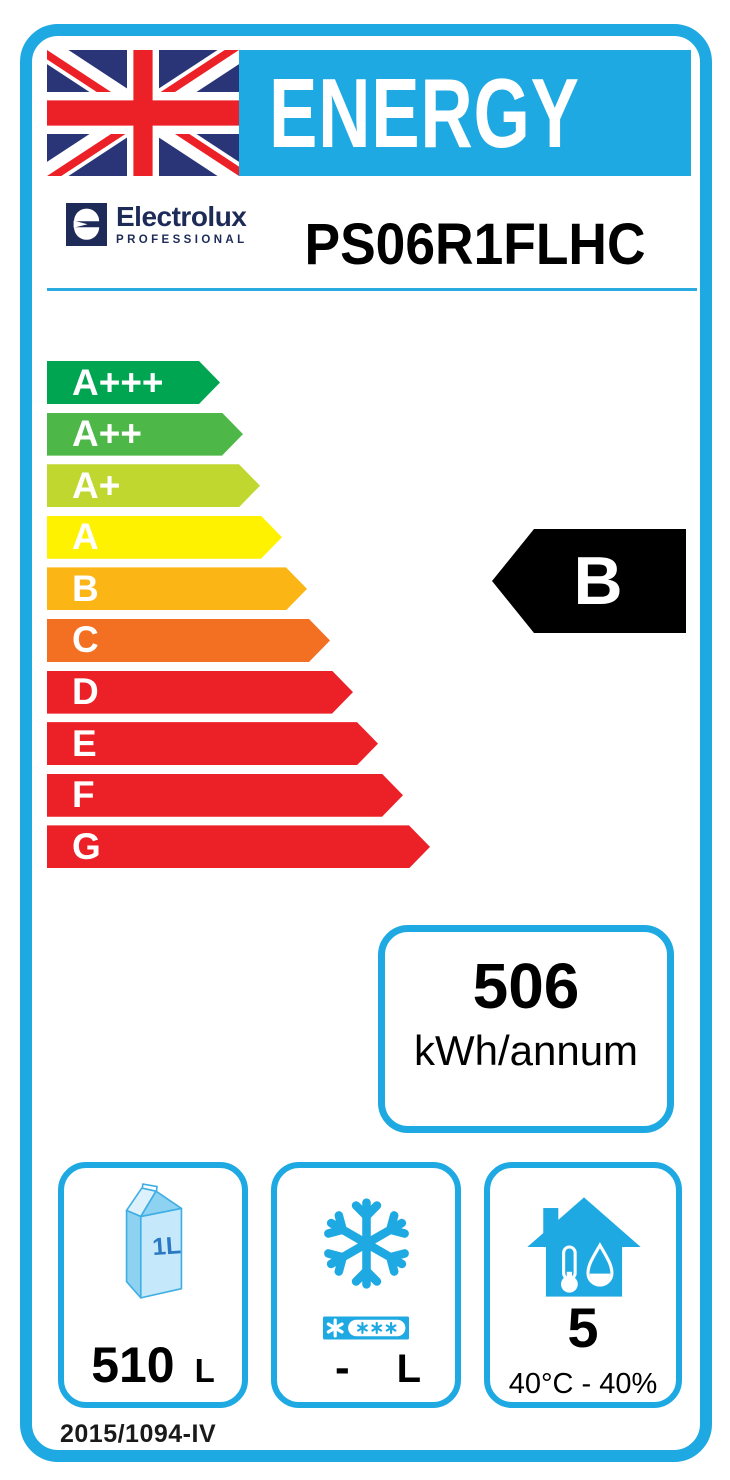  I want to click on electrolux-logo: Electrolux PROFESSIONAL, so click(157, 224).